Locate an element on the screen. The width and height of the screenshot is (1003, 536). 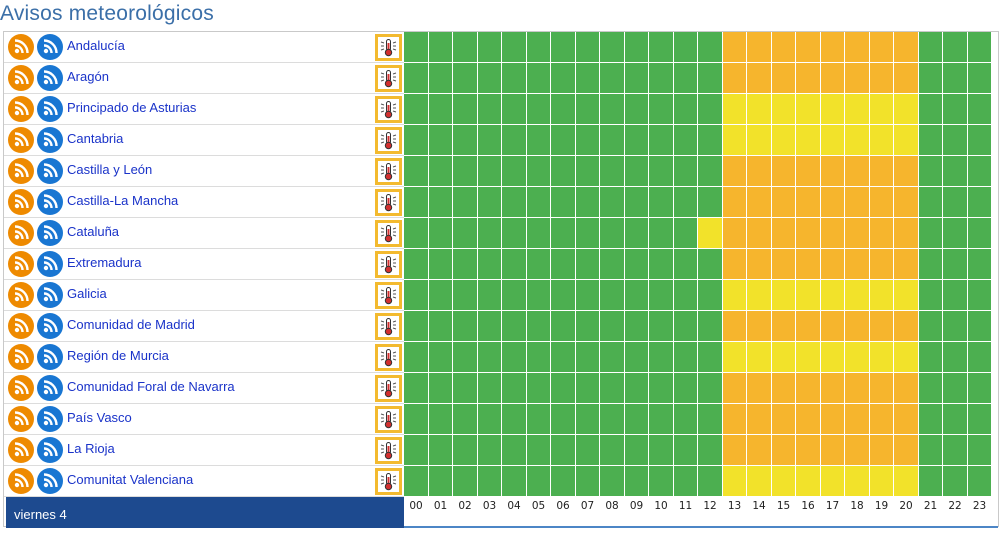
region-link: Comunidad de Madrid is located at coordinates (131, 324).